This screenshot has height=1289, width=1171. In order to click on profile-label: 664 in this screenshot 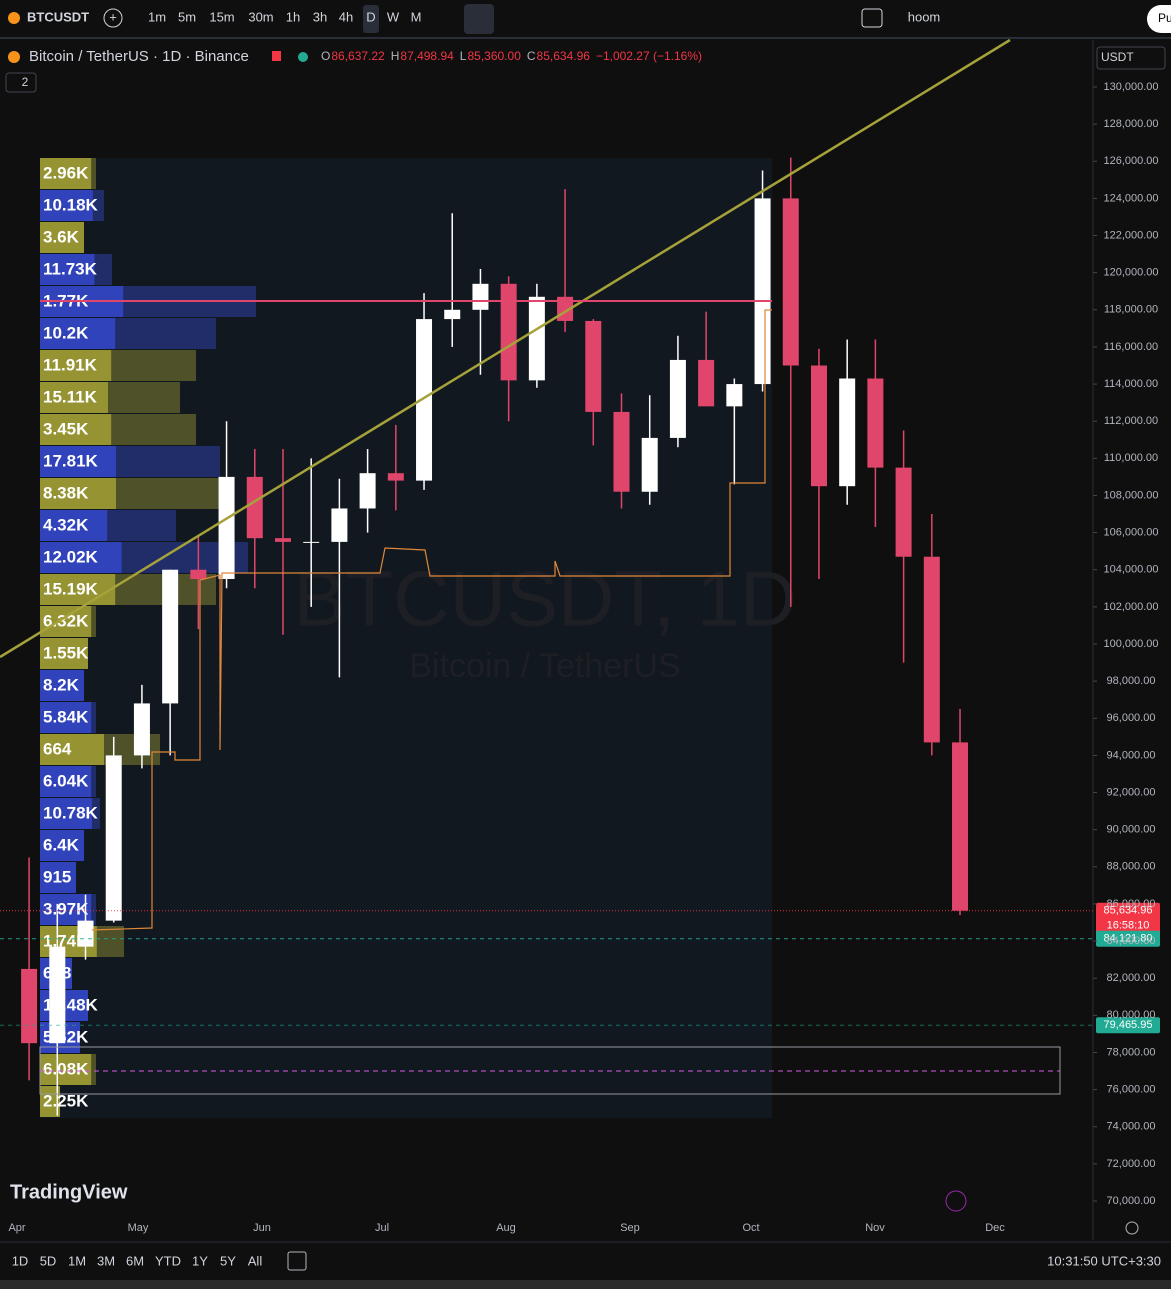, I will do `click(57, 748)`.